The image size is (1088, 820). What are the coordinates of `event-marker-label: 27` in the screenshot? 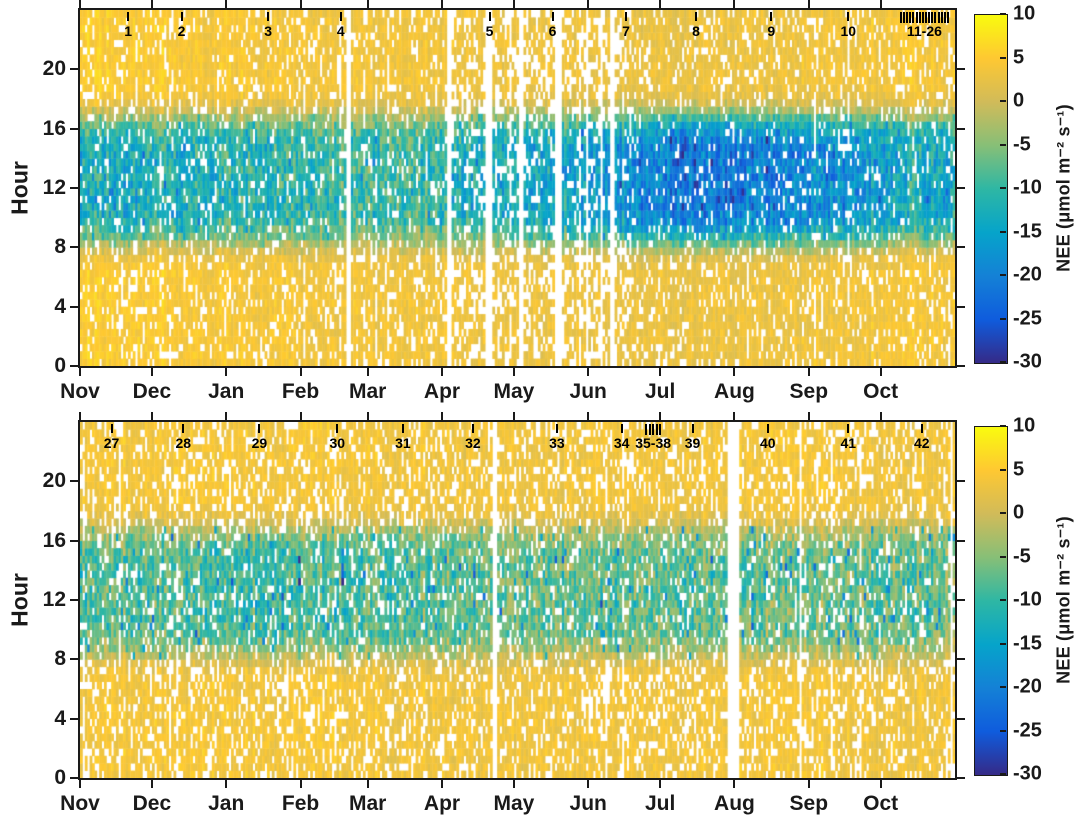 It's located at (111, 443).